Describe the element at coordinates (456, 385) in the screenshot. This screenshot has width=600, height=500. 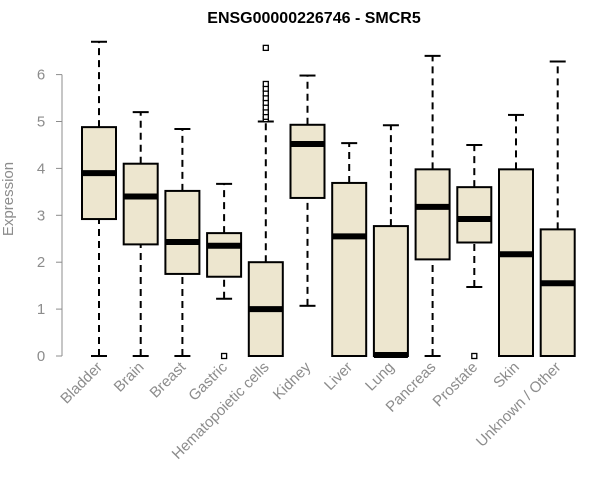
I see `category-label: Prostate` at that location.